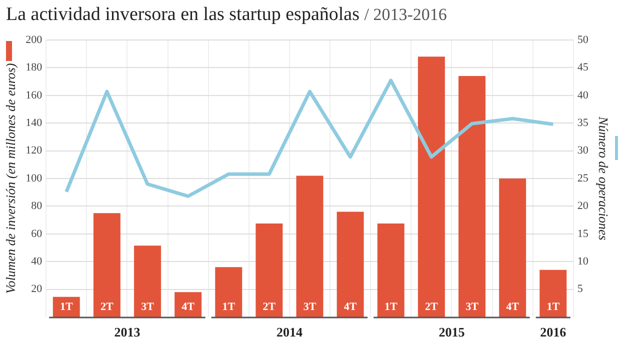 This screenshot has height=349, width=620. I want to click on text: 2016, so click(553, 332).